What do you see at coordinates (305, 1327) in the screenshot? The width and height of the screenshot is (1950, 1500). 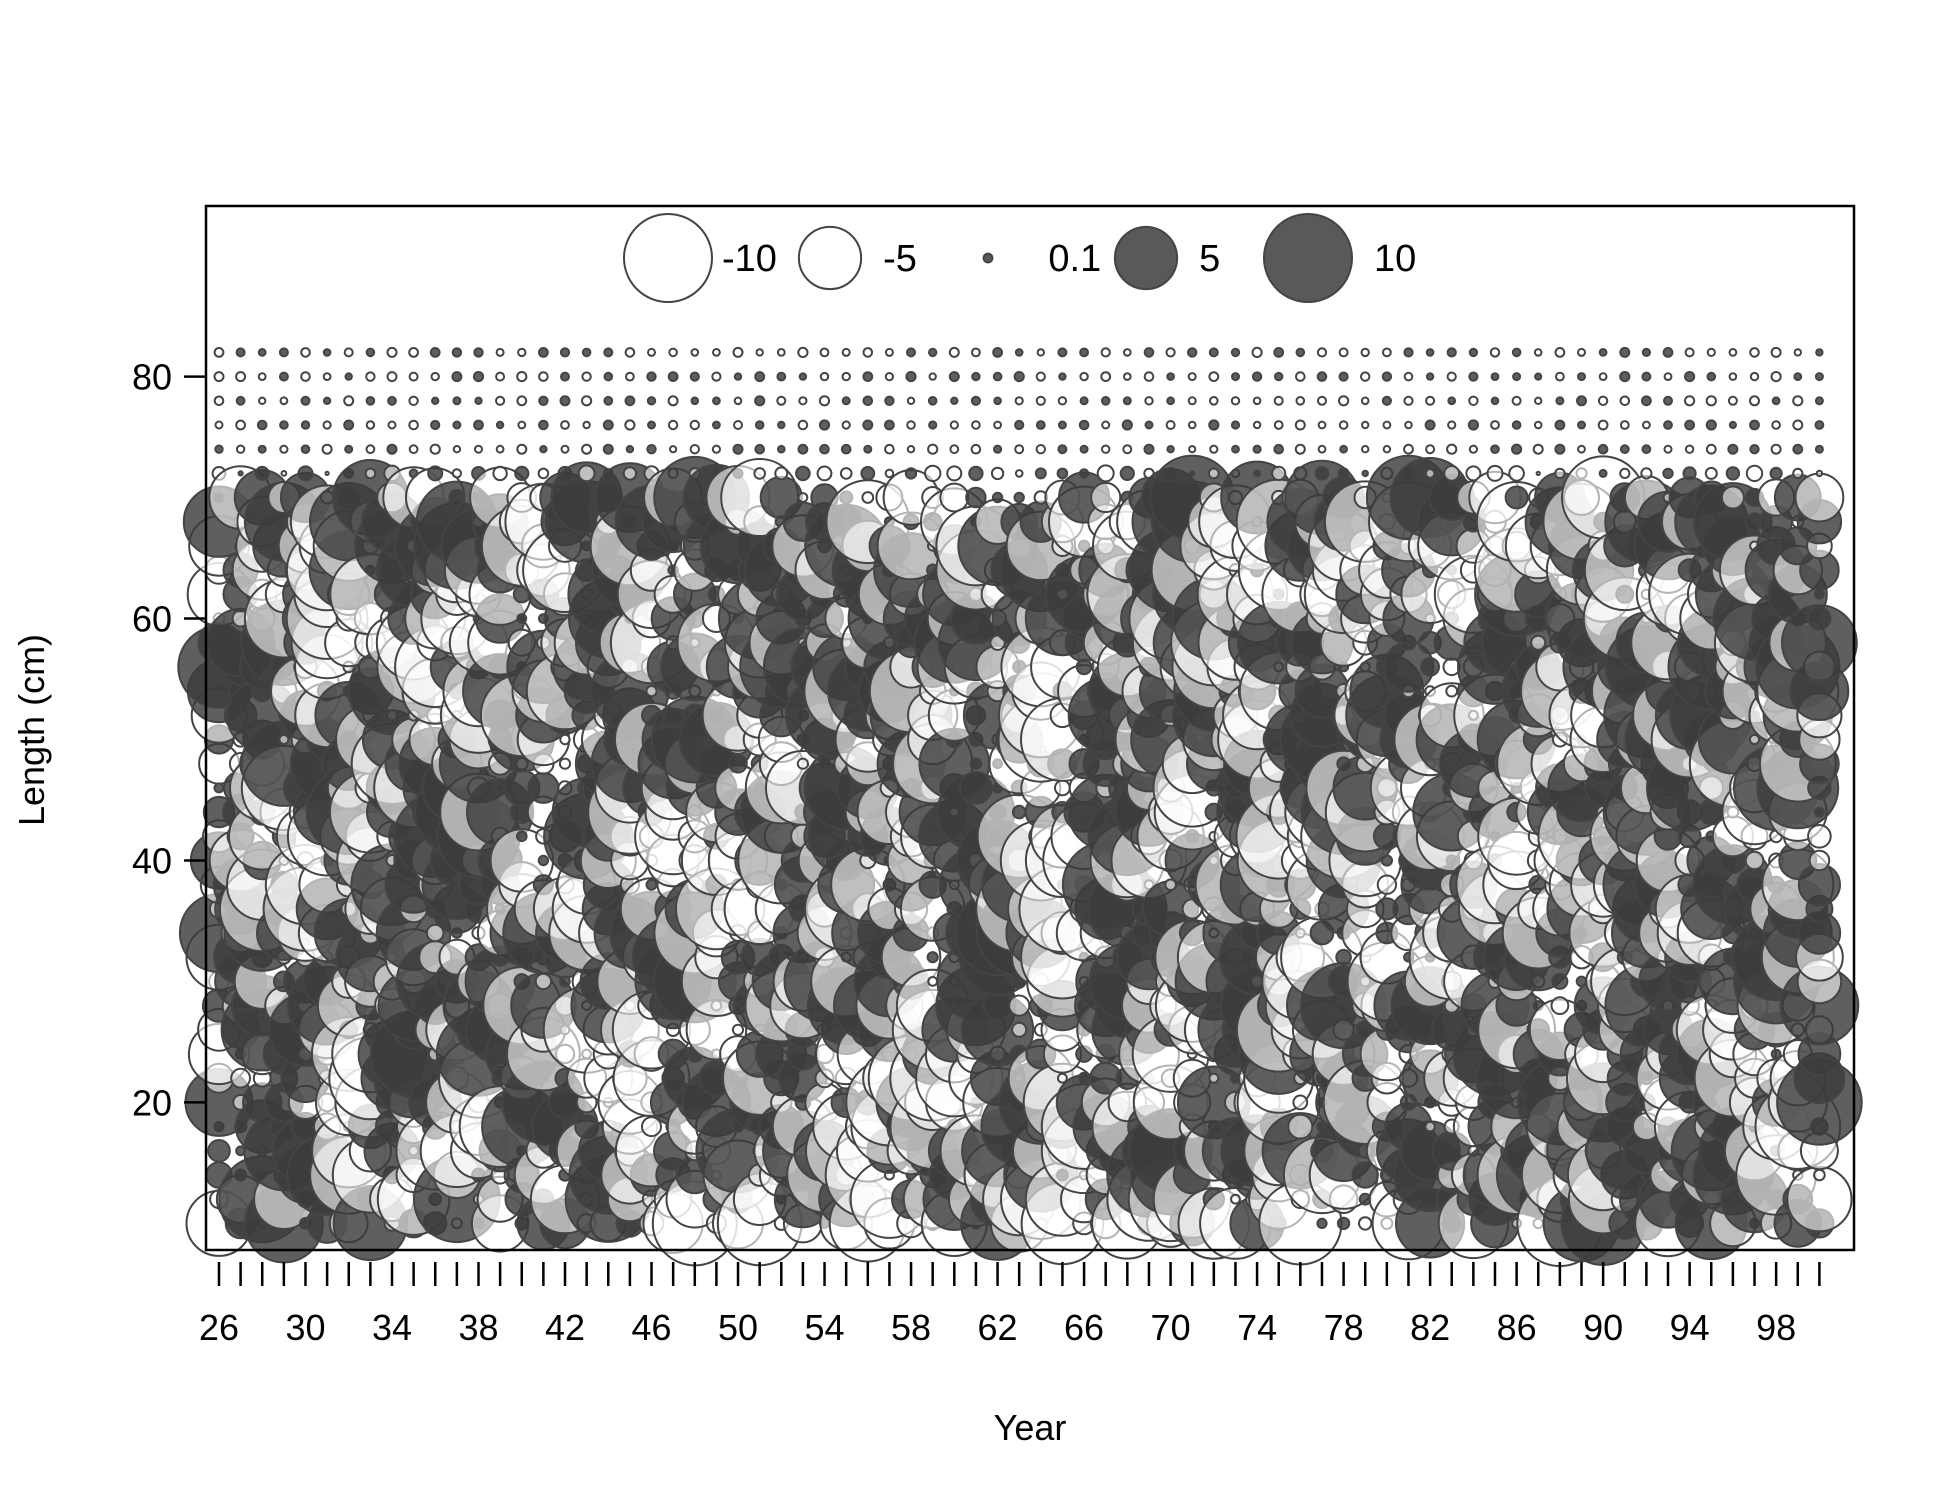 I see `x-tick-label: 30` at bounding box center [305, 1327].